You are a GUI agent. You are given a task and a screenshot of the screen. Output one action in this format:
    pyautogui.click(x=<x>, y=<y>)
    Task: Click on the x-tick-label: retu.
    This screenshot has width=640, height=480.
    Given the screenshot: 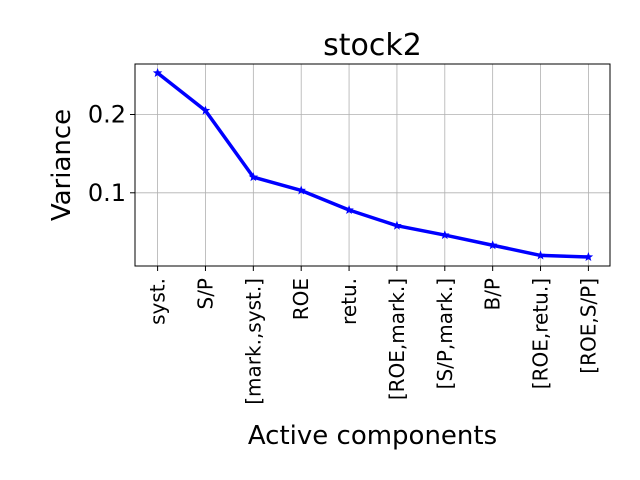 What is the action you would take?
    pyautogui.click(x=349, y=301)
    